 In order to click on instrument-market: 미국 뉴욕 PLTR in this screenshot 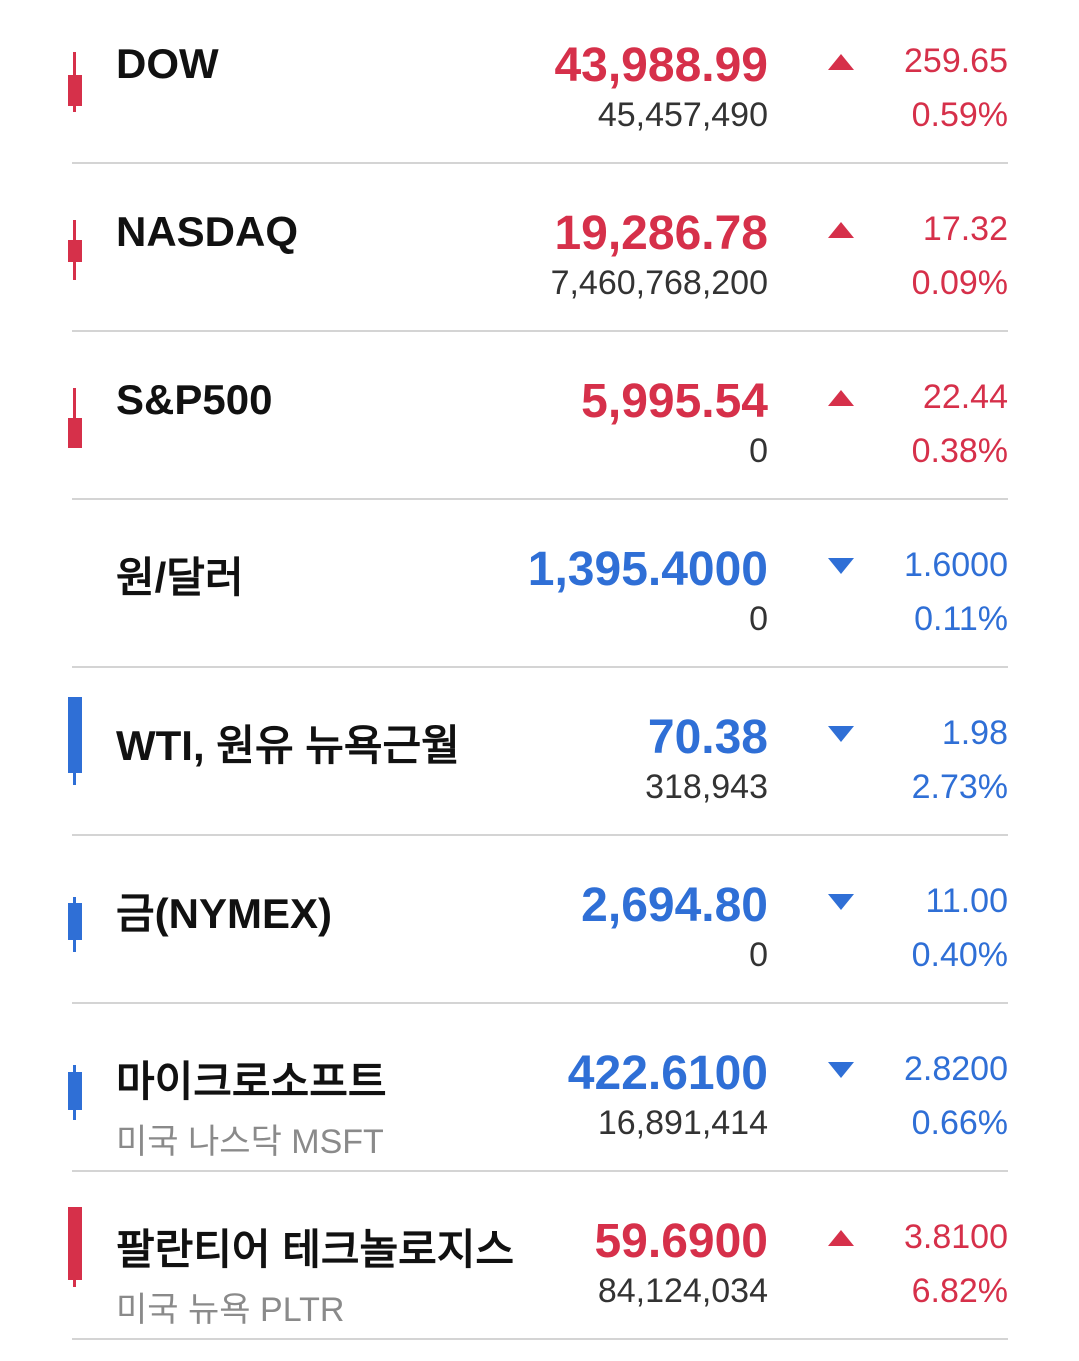, I will do `click(230, 1310)`.